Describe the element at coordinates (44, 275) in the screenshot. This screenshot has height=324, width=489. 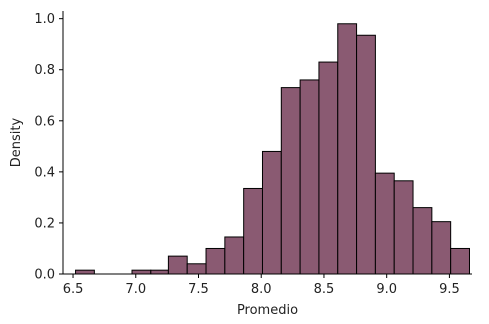
I see `y-tick-label: 0.0` at that location.